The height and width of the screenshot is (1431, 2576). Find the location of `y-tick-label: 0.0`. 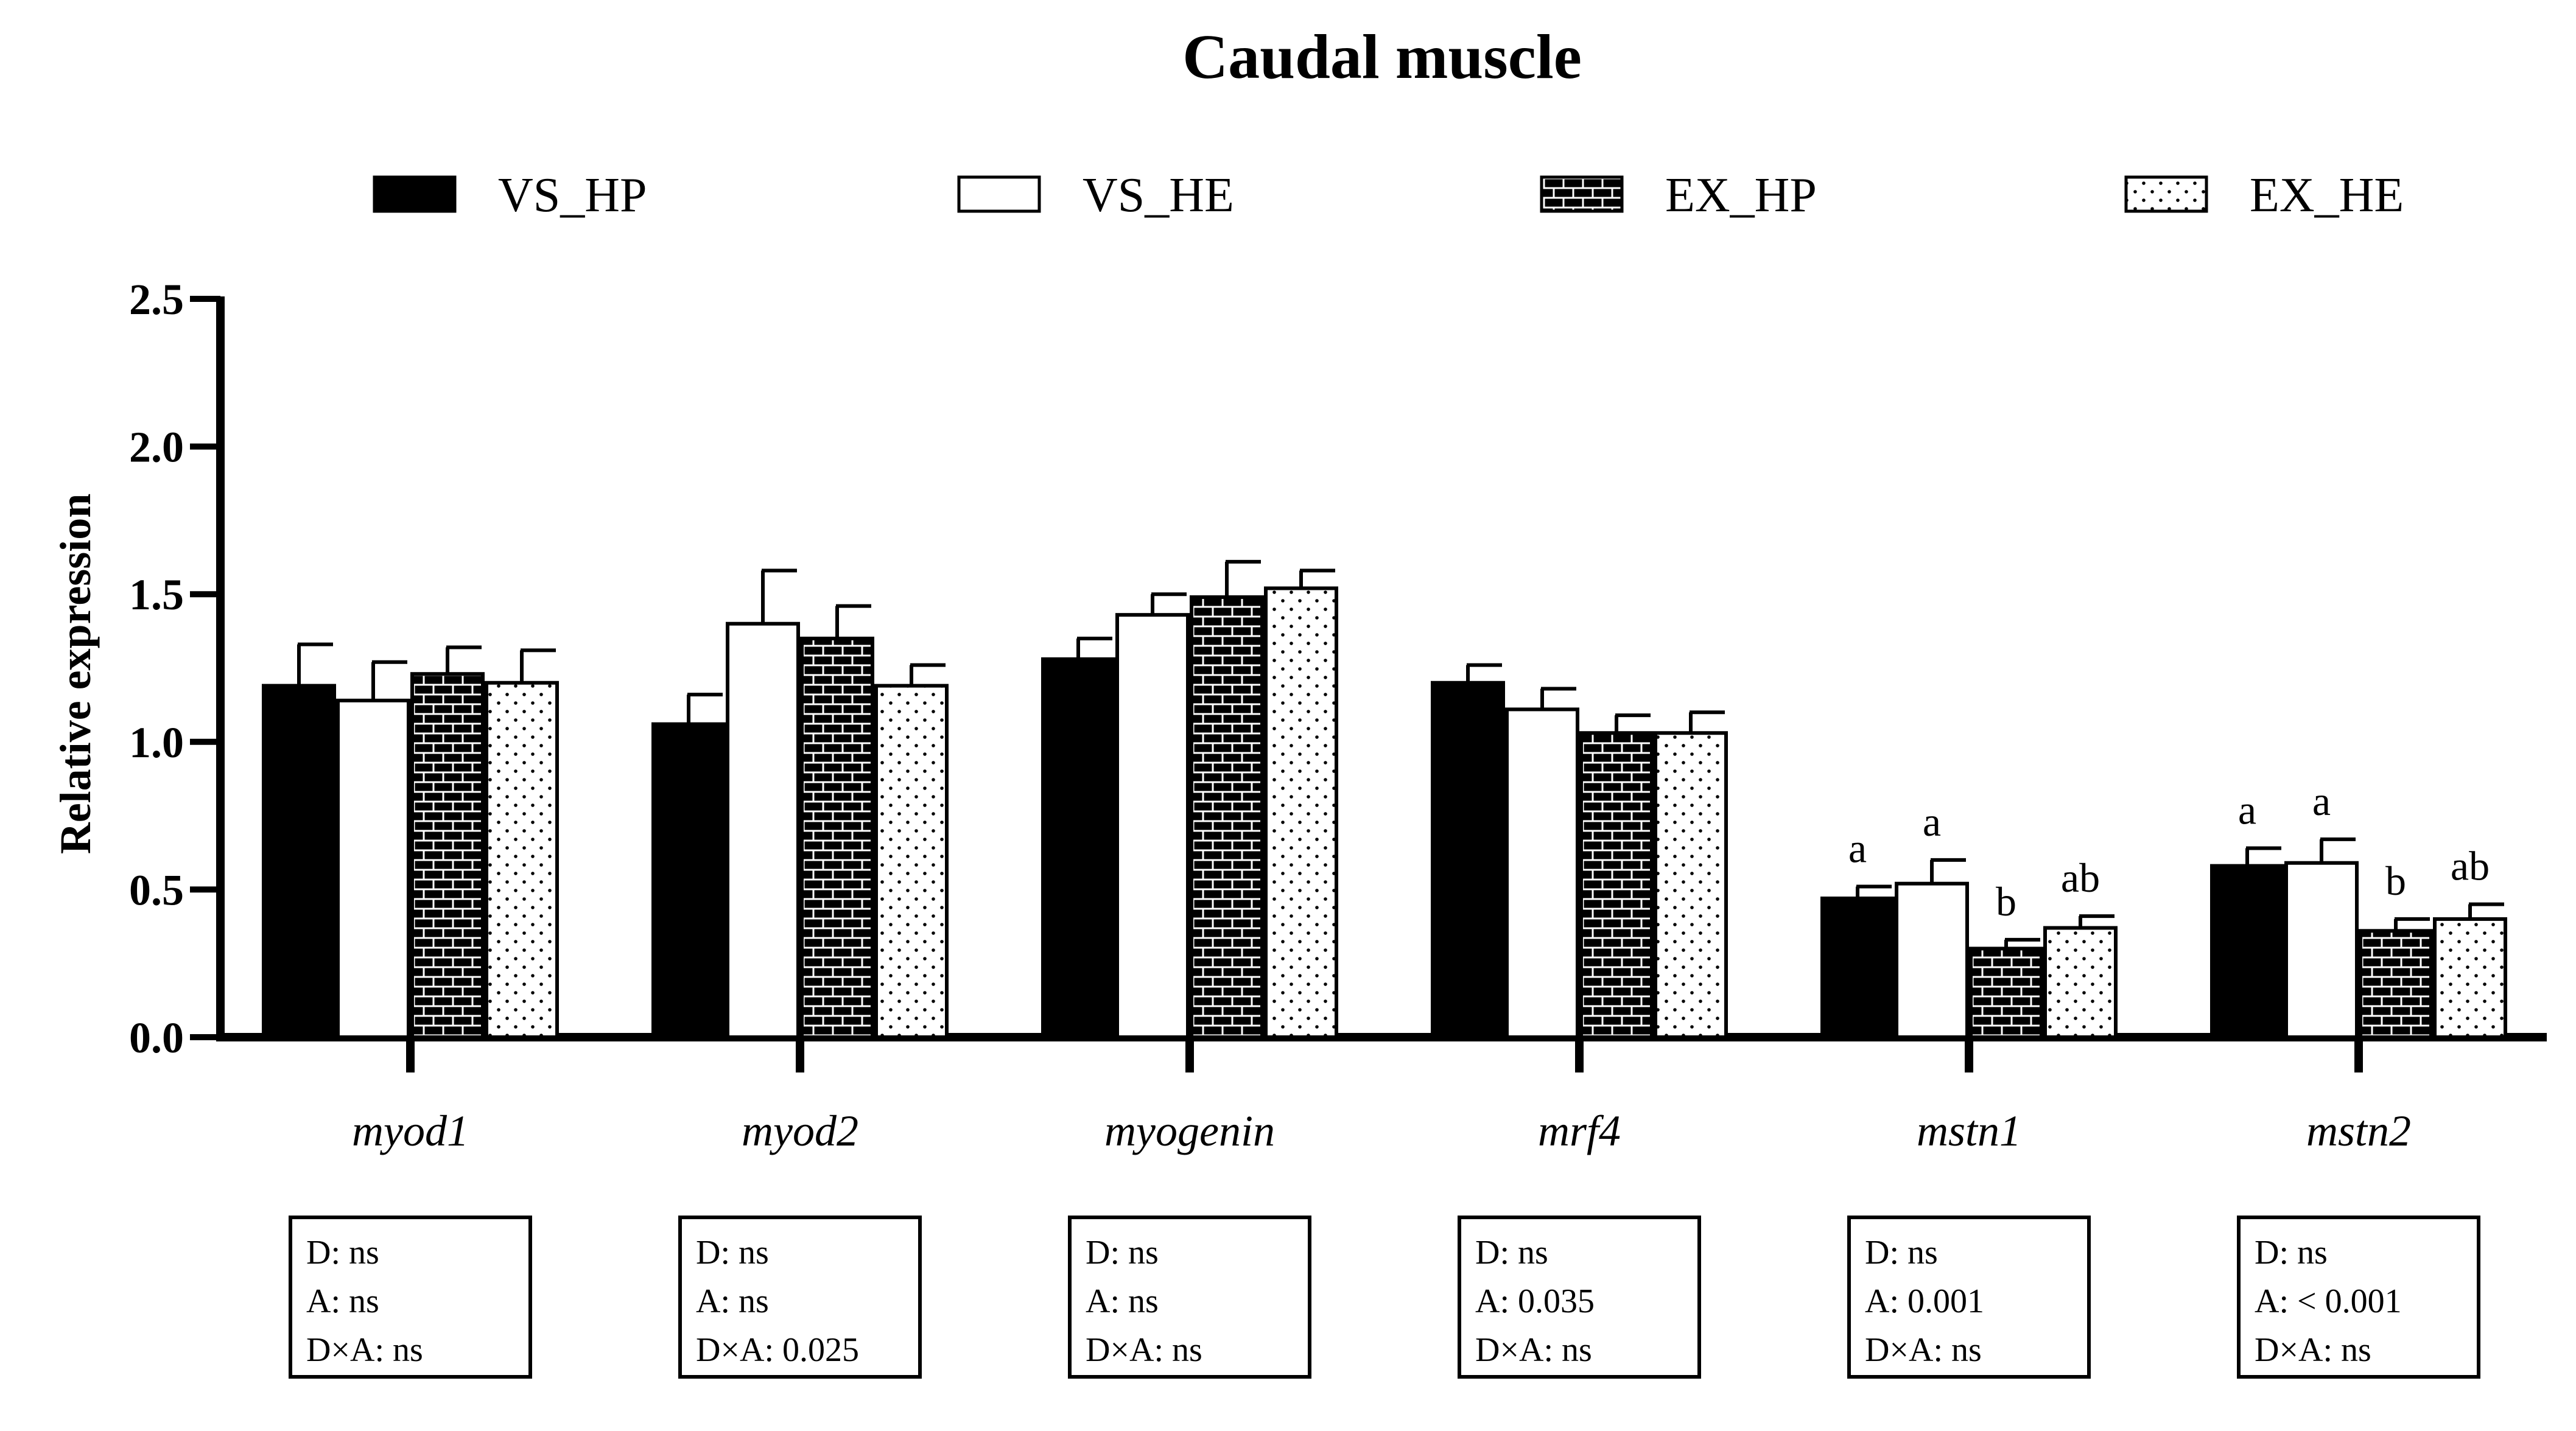

y-tick-label: 0.0 is located at coordinates (156, 1037).